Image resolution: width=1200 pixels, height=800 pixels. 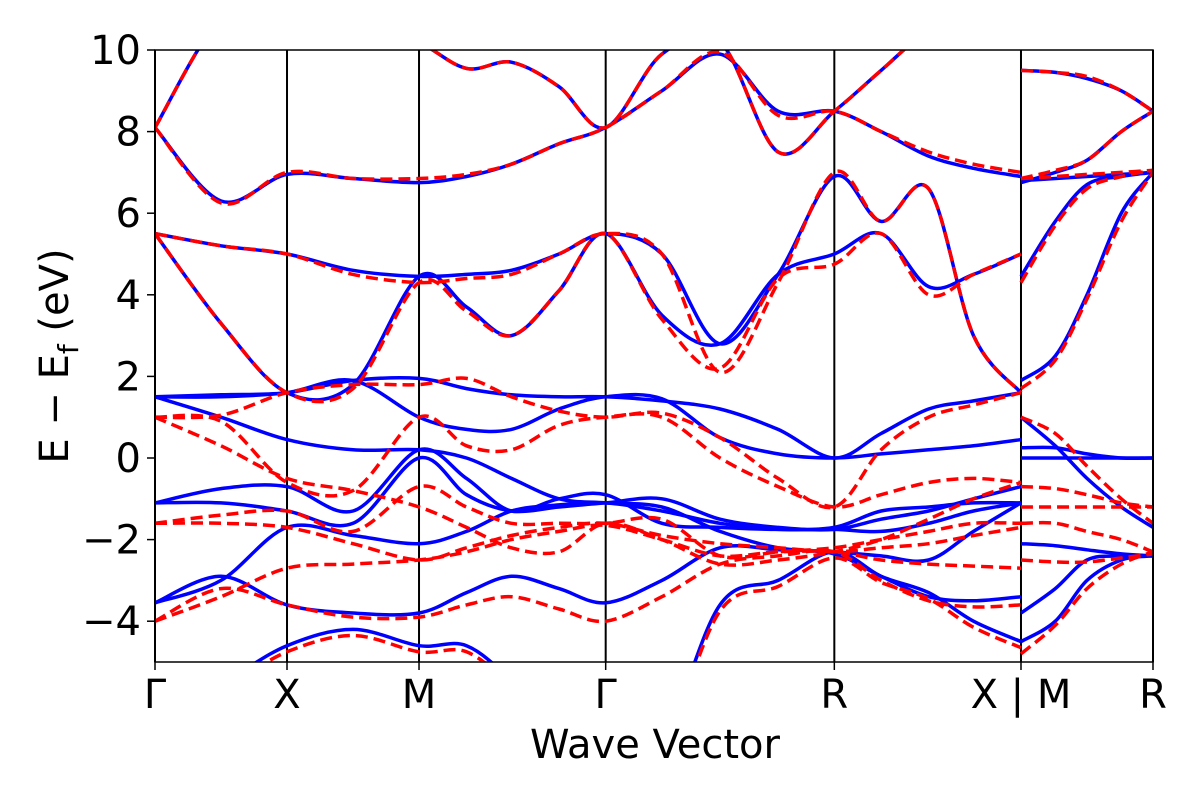 What do you see at coordinates (68, 348) in the screenshot?
I see `y-label-subscript: f` at bounding box center [68, 348].